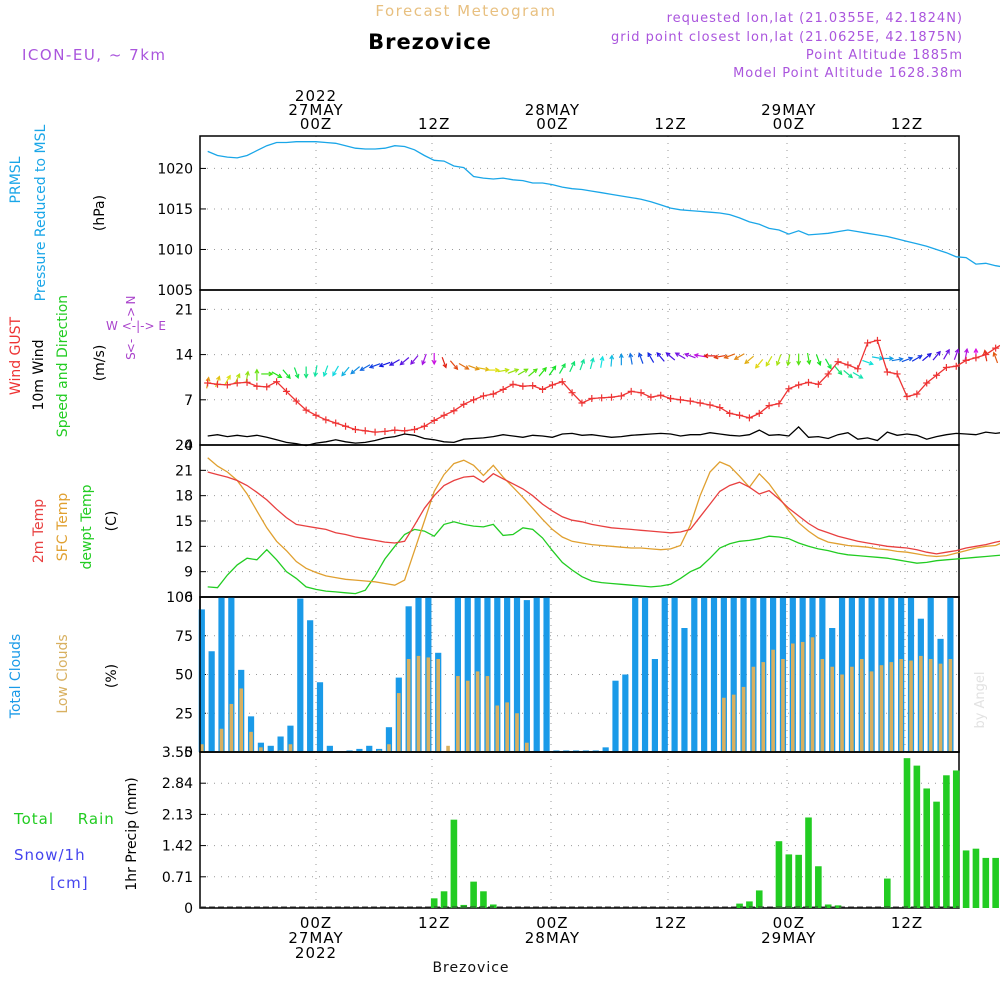  What do you see at coordinates (815, 18) in the screenshot?
I see `requested-coords: requested lon,lat (21.0355E, 42.1824N)` at bounding box center [815, 18].